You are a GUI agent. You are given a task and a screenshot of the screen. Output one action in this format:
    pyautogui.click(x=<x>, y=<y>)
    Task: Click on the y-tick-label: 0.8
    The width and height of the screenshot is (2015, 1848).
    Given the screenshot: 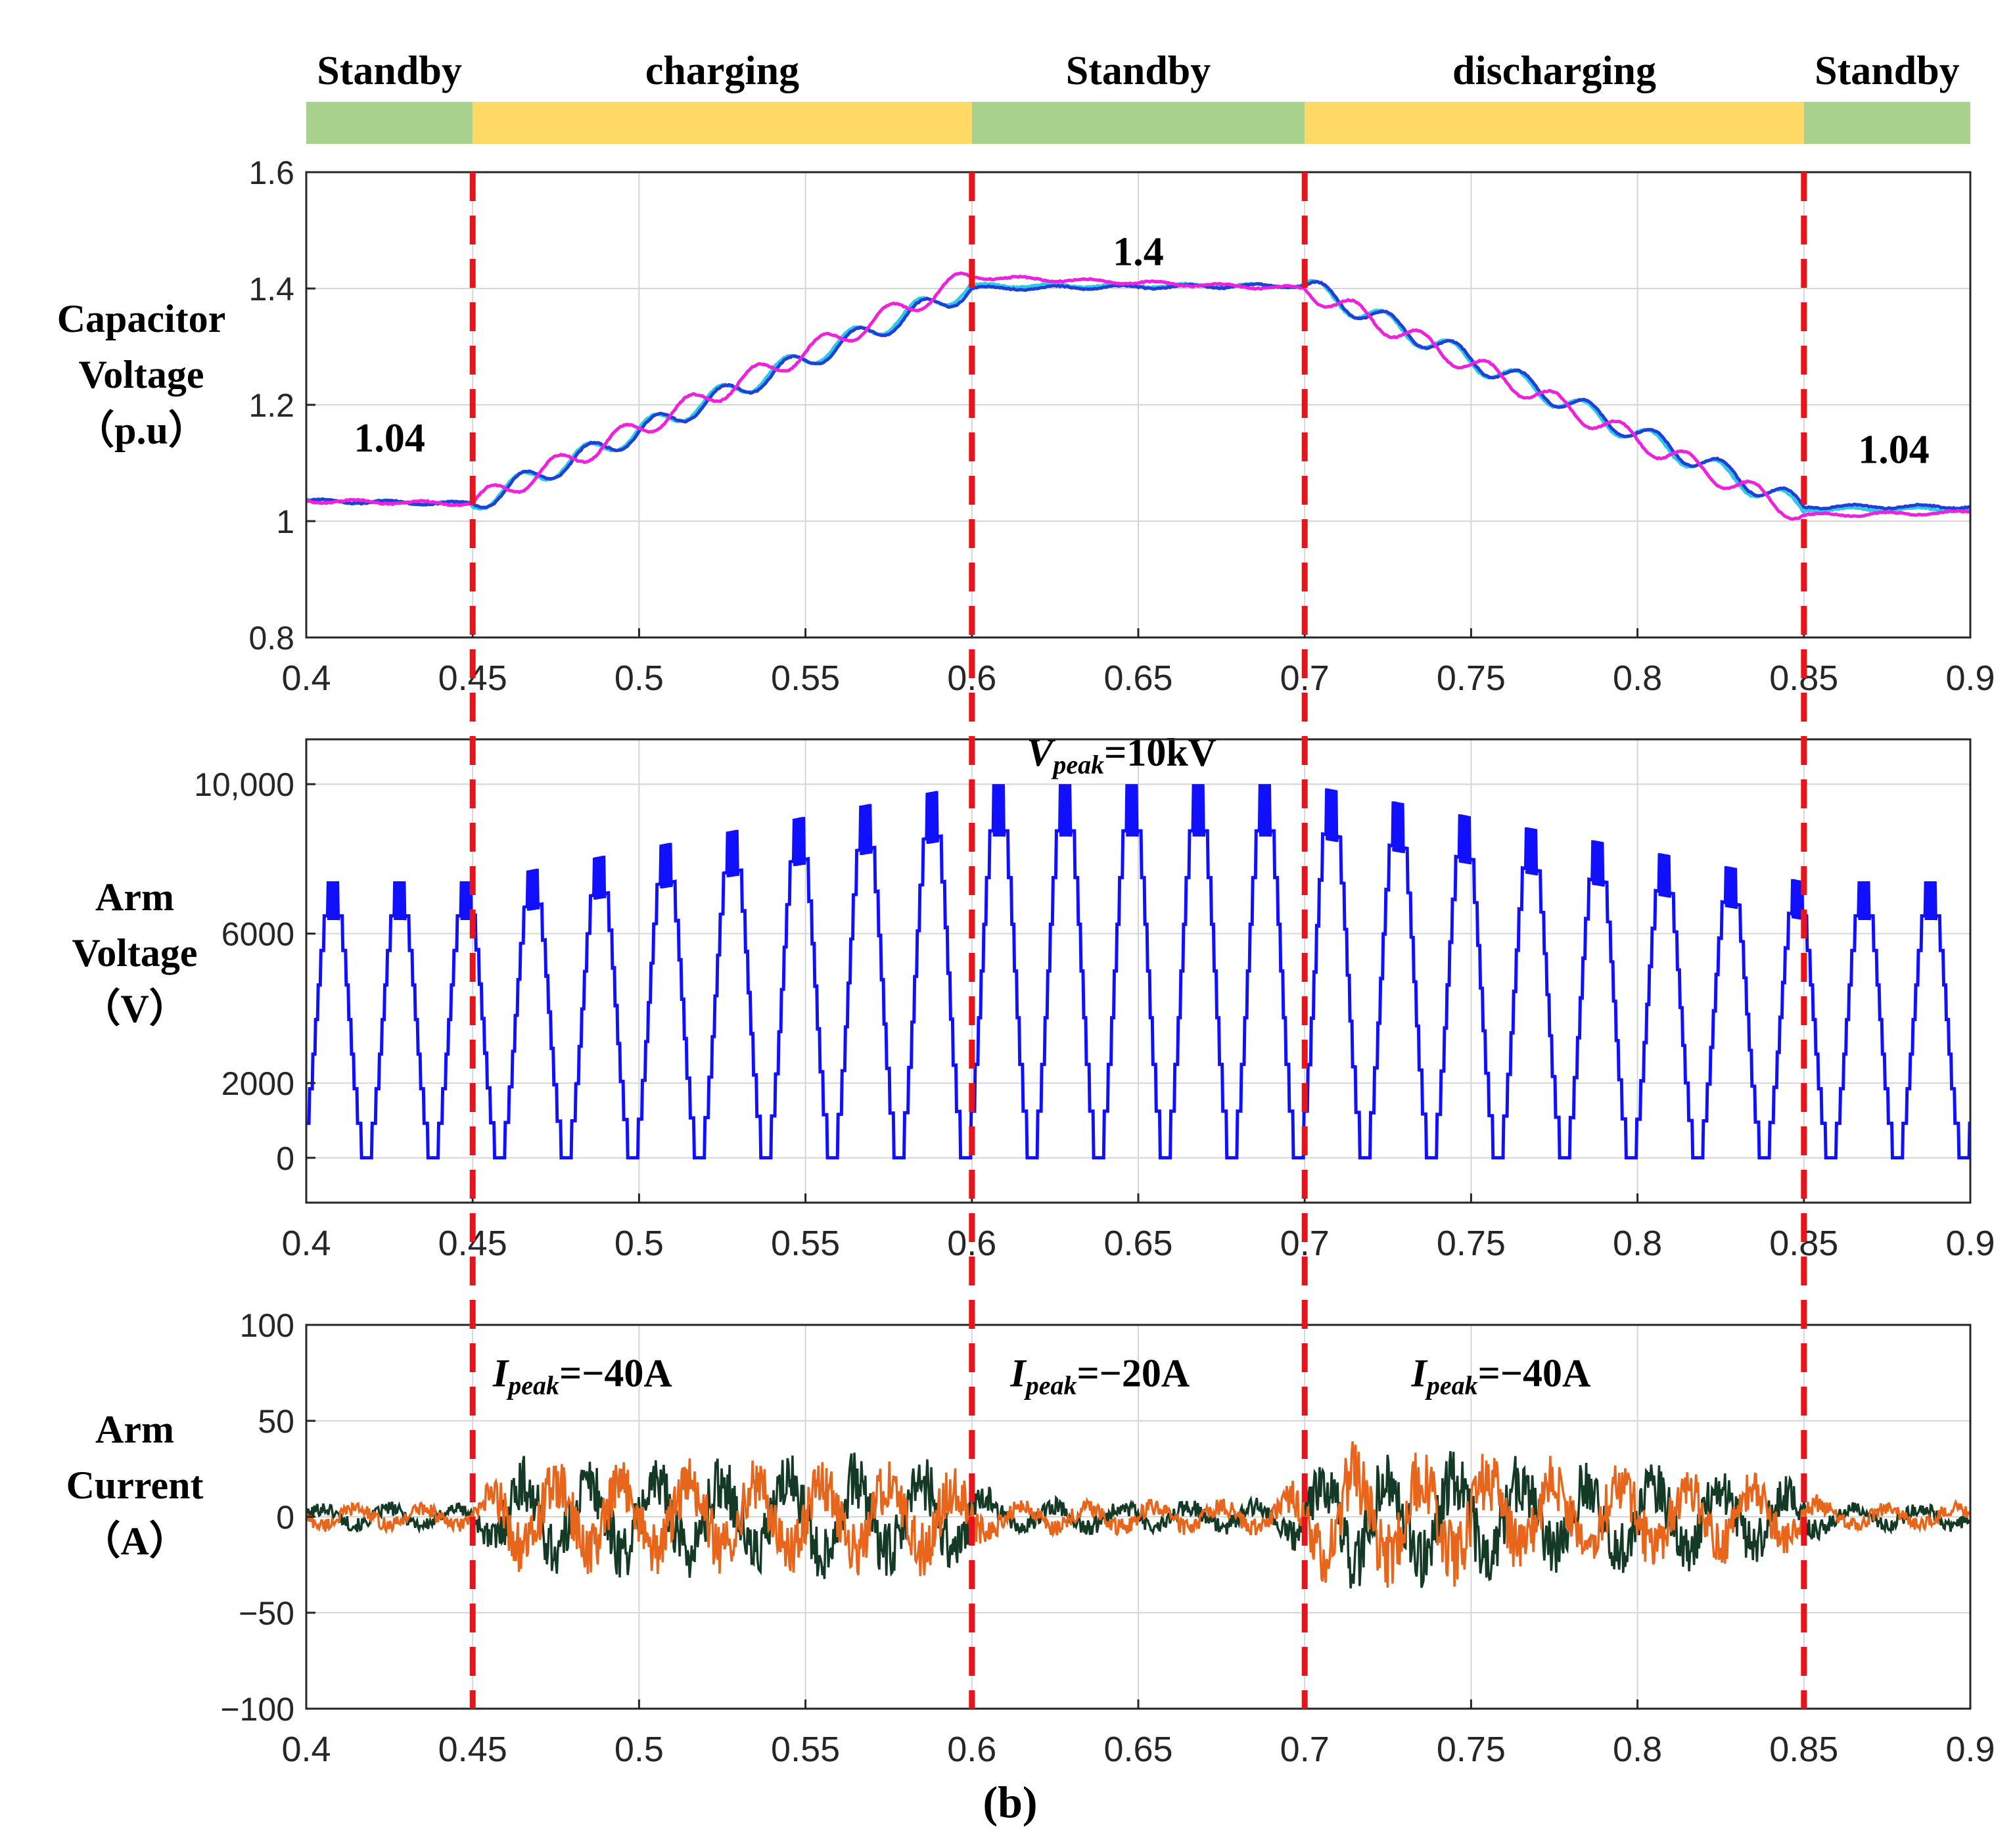 What is the action you would take?
    pyautogui.click(x=271, y=638)
    